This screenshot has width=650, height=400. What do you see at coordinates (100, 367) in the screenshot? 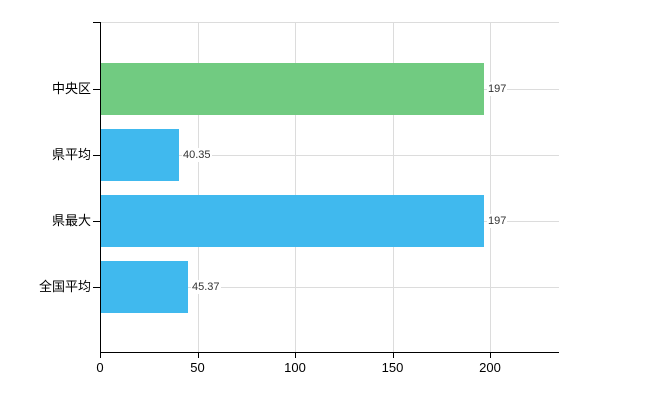
I see `x-tick-label: 0` at bounding box center [100, 367].